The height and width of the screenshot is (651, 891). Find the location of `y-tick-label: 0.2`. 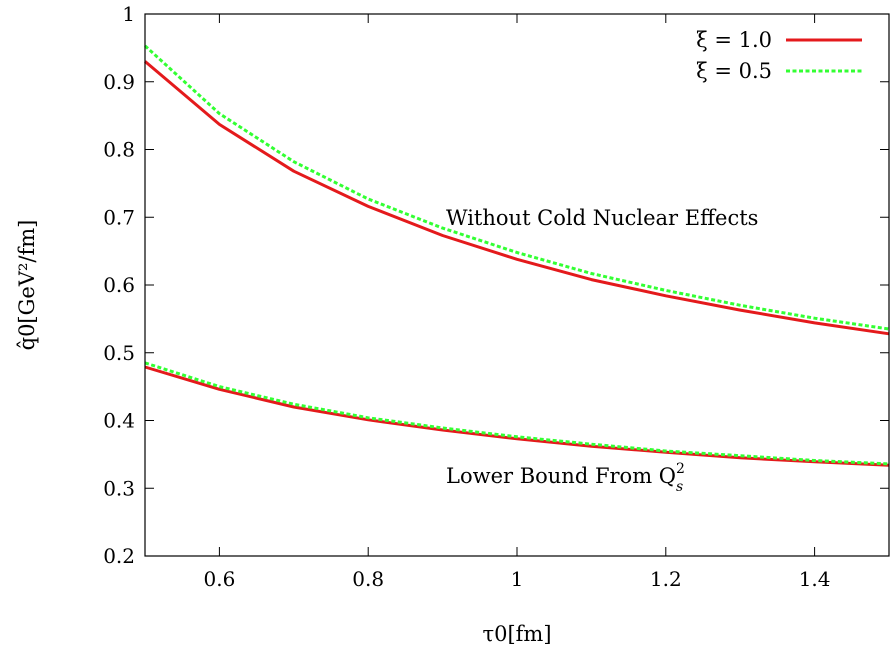

y-tick-label: 0.2 is located at coordinates (119, 556).